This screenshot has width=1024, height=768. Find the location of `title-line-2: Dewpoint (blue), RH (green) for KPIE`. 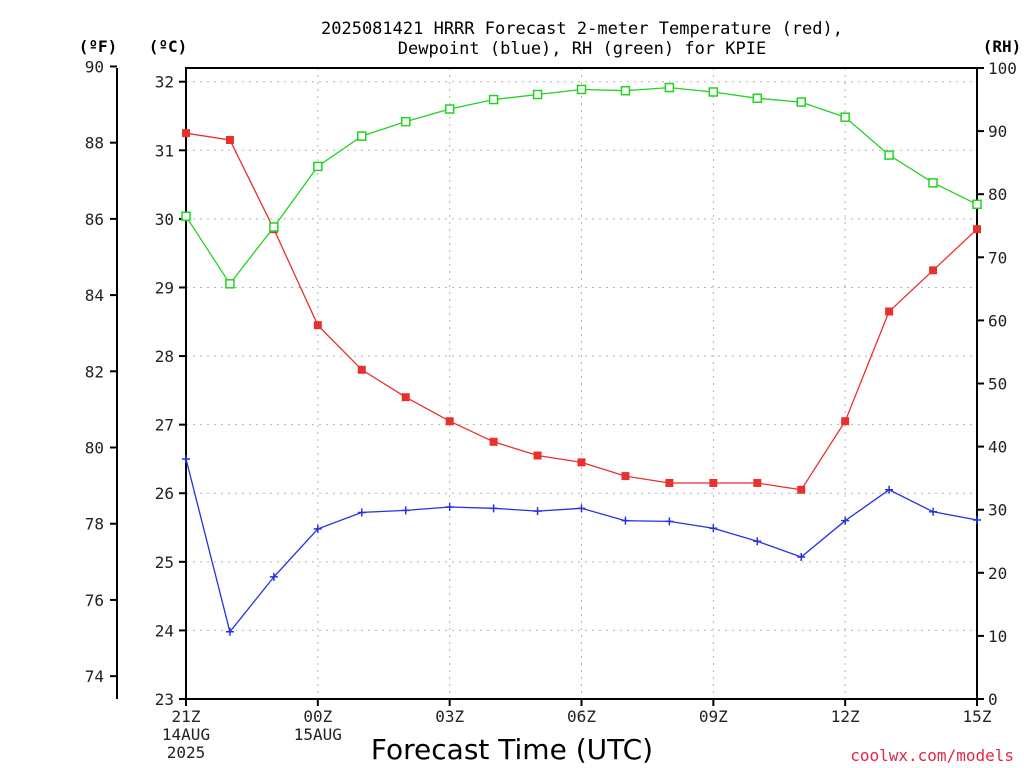

title-line-2: Dewpoint (blue), RH (green) for KPIE is located at coordinates (582, 49).